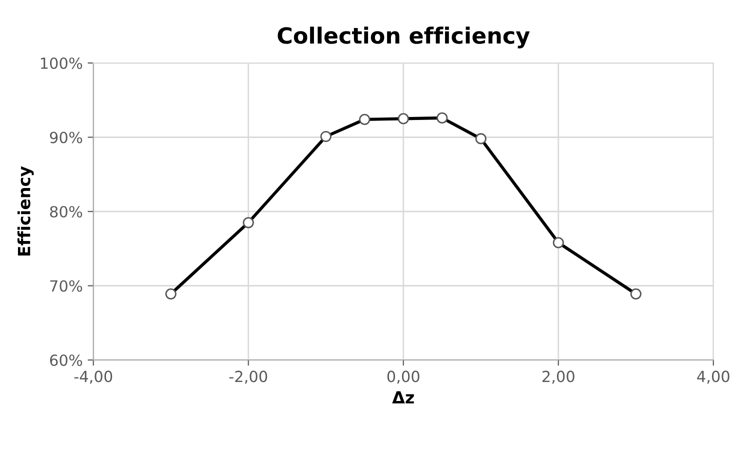 The height and width of the screenshot is (450, 747). What do you see at coordinates (66, 360) in the screenshot?
I see `y-tick-label: 60%` at bounding box center [66, 360].